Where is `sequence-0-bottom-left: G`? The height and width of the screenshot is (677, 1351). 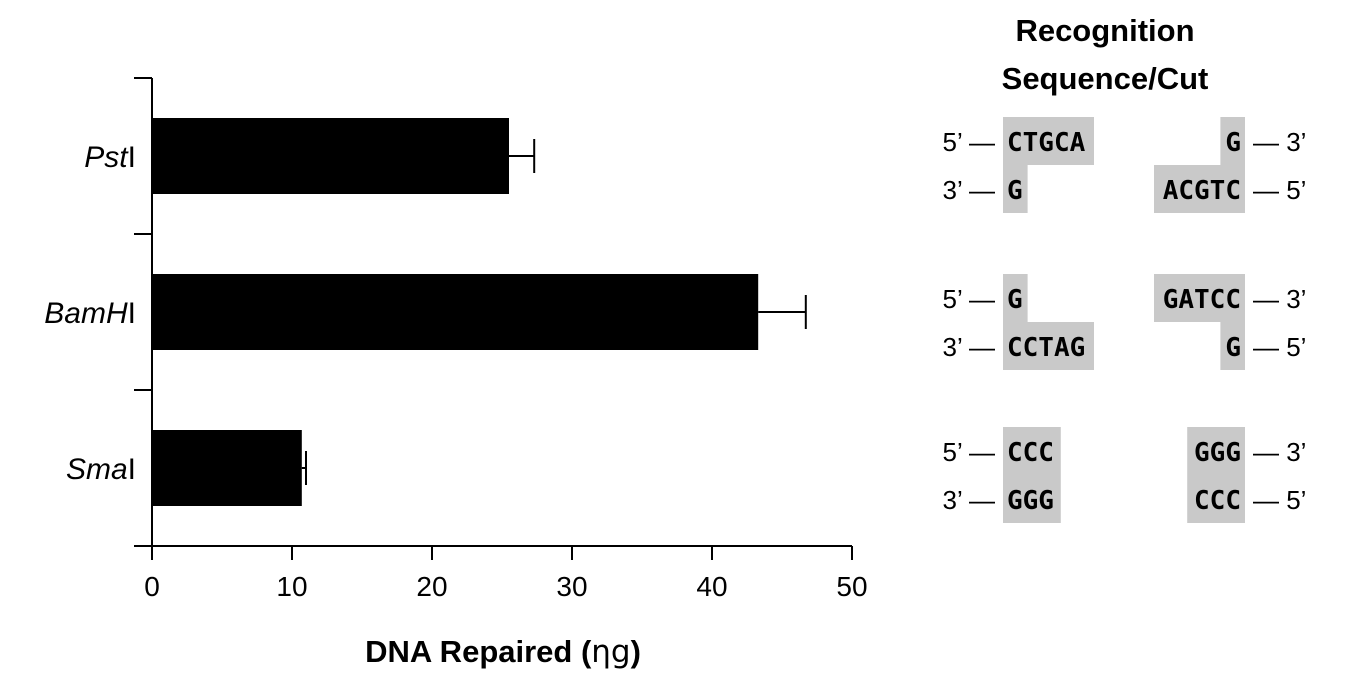 sequence-0-bottom-left: G is located at coordinates (1015, 191).